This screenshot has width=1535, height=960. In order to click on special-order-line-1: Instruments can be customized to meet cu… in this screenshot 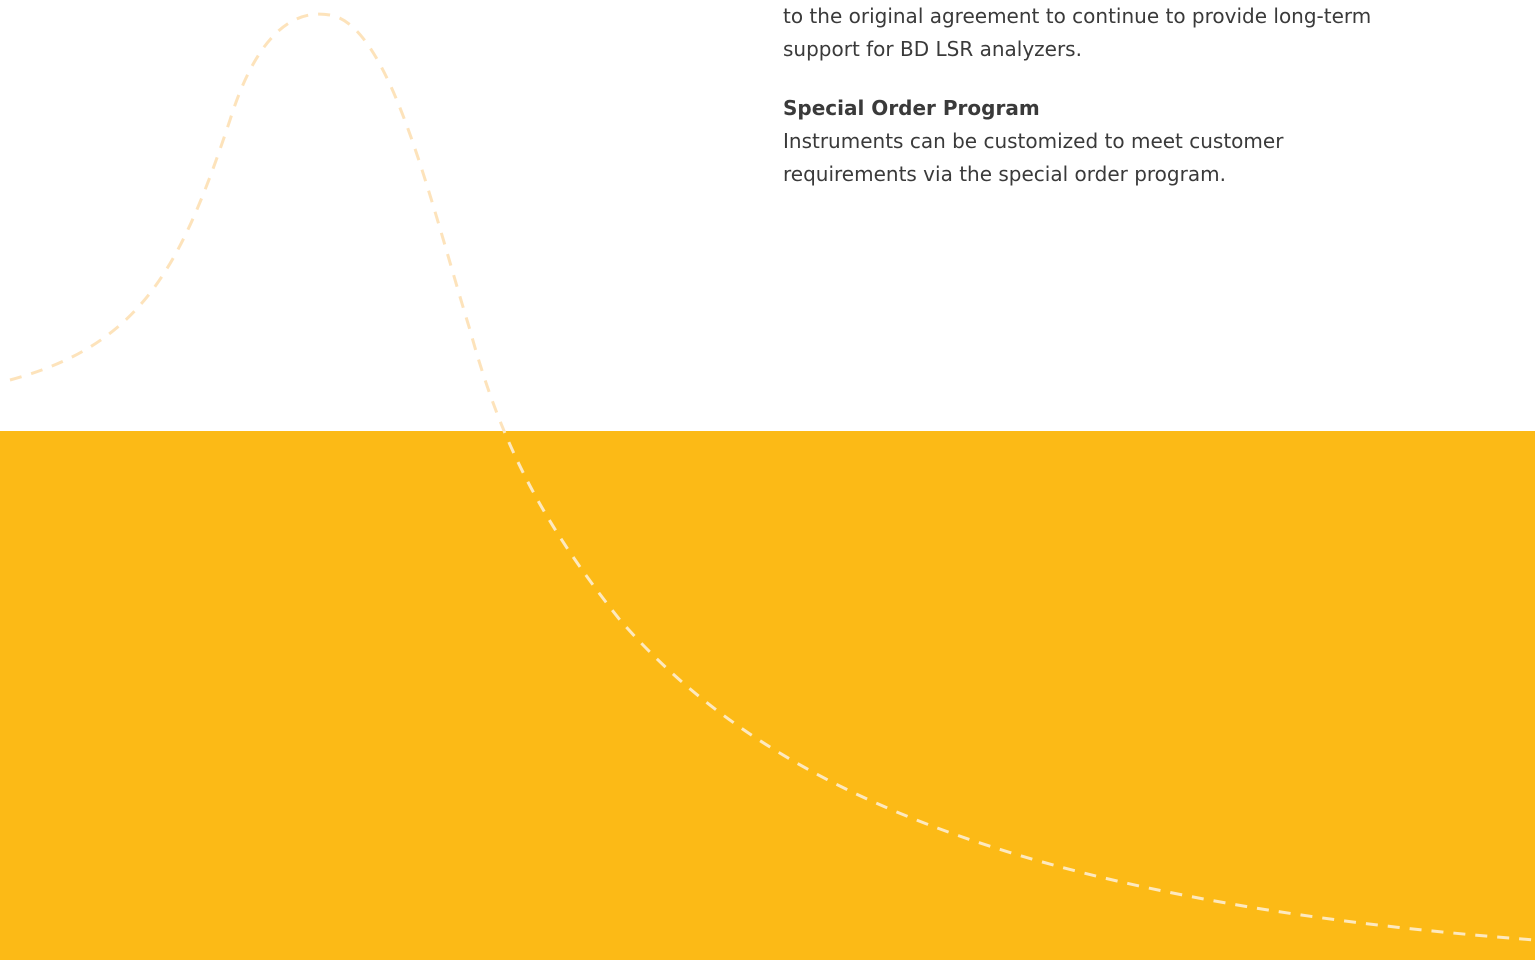, I will do `click(1033, 141)`.